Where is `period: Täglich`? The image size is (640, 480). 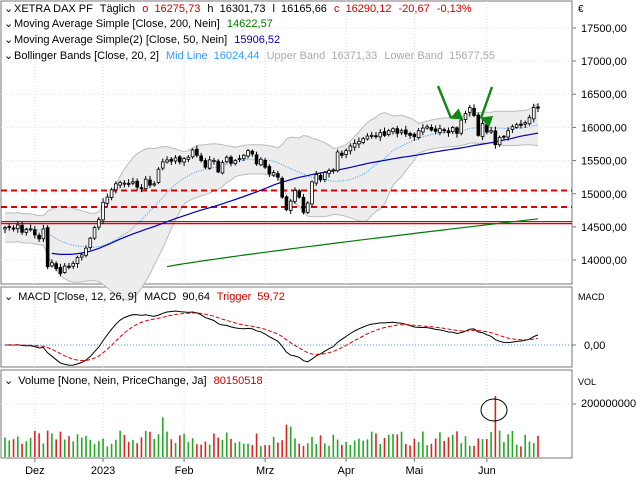 period: Täglich is located at coordinates (117, 9).